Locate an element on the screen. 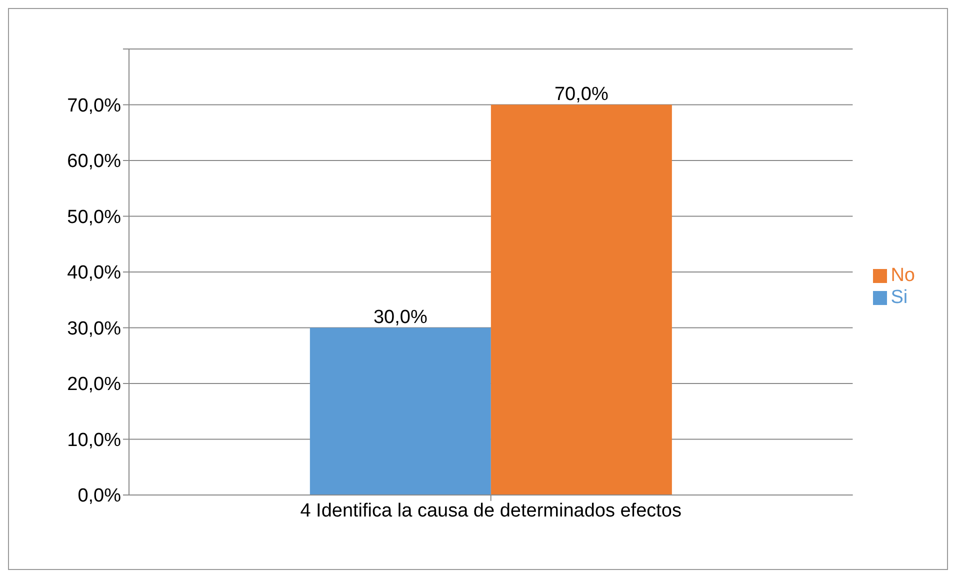 The height and width of the screenshot is (579, 956). y-tick-label: 60,0% is located at coordinates (94, 161).